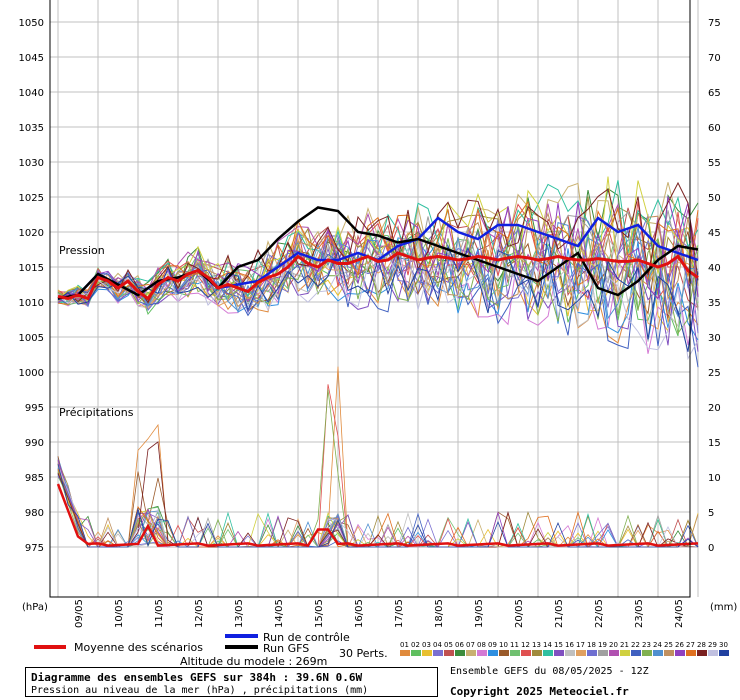  What do you see at coordinates (119, 613) in the screenshot?
I see `x-tick-label: 10/05` at bounding box center [119, 613].